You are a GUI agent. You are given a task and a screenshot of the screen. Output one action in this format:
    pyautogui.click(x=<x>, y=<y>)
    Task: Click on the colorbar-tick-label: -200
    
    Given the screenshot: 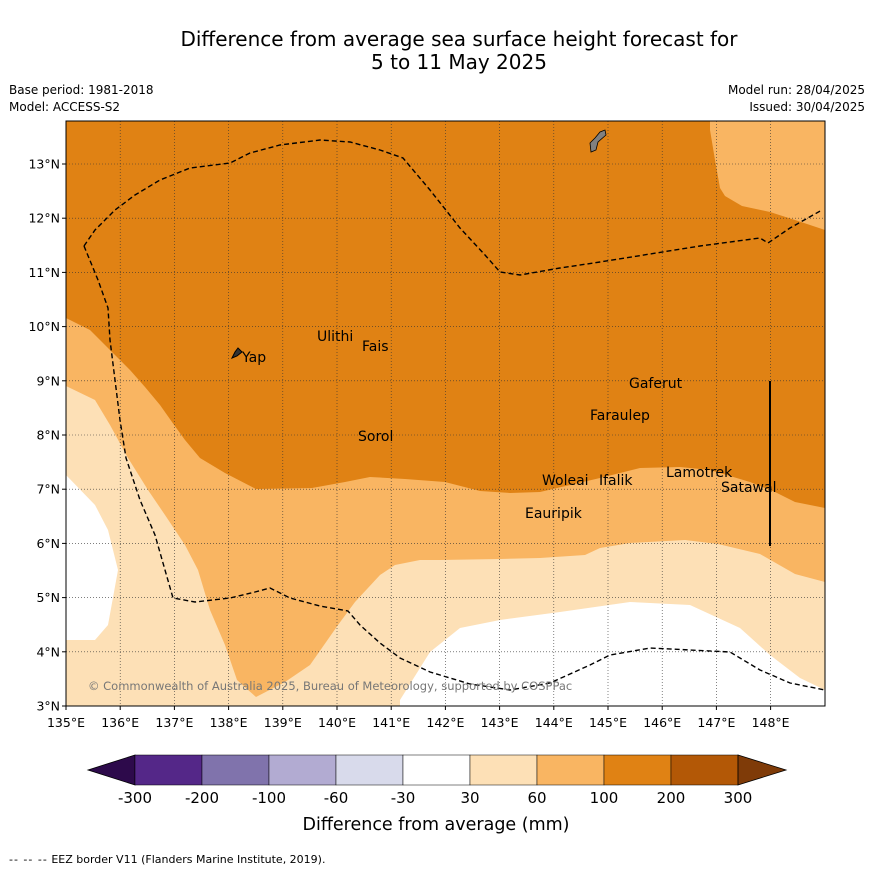 What is the action you would take?
    pyautogui.click(x=202, y=798)
    